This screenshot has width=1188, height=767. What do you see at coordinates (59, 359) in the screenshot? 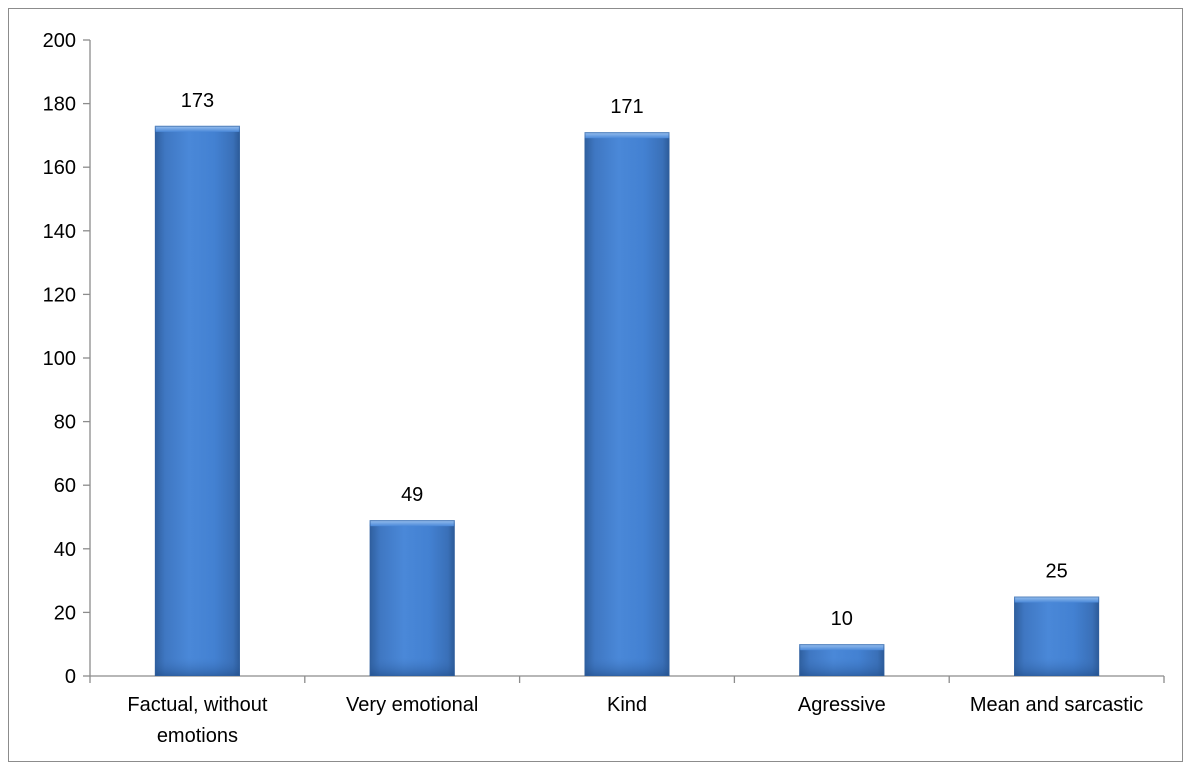
I see `y-tick-label: 100` at bounding box center [59, 359].